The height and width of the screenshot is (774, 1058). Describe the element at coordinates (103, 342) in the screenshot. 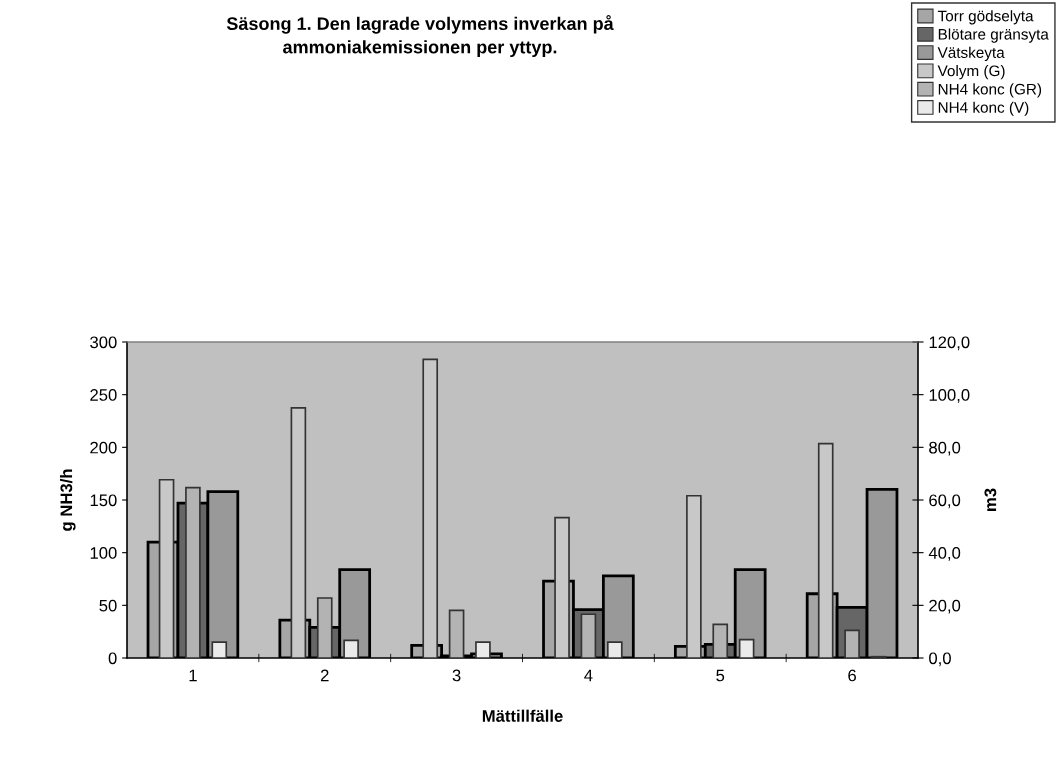

I see `y-tick-label: 300` at that location.